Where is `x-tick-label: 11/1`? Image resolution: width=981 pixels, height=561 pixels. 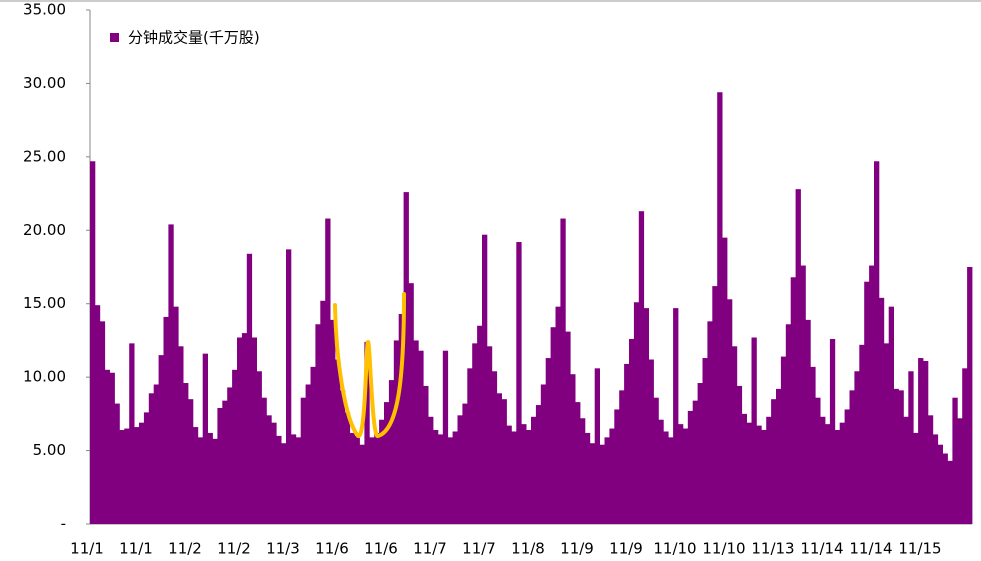
x-tick-label: 11/1 is located at coordinates (87, 549).